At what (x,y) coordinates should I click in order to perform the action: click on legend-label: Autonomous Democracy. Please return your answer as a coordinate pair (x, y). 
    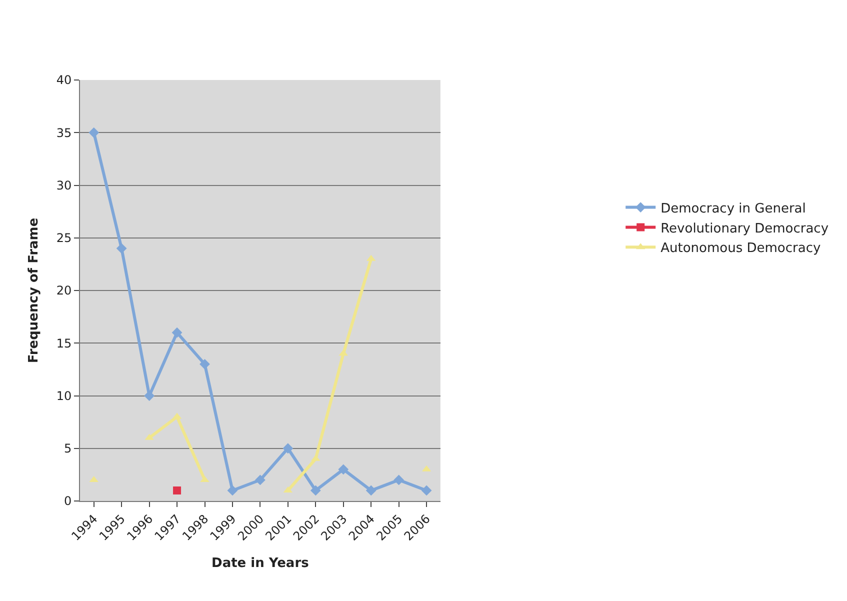
    Looking at the image, I should click on (740, 248).